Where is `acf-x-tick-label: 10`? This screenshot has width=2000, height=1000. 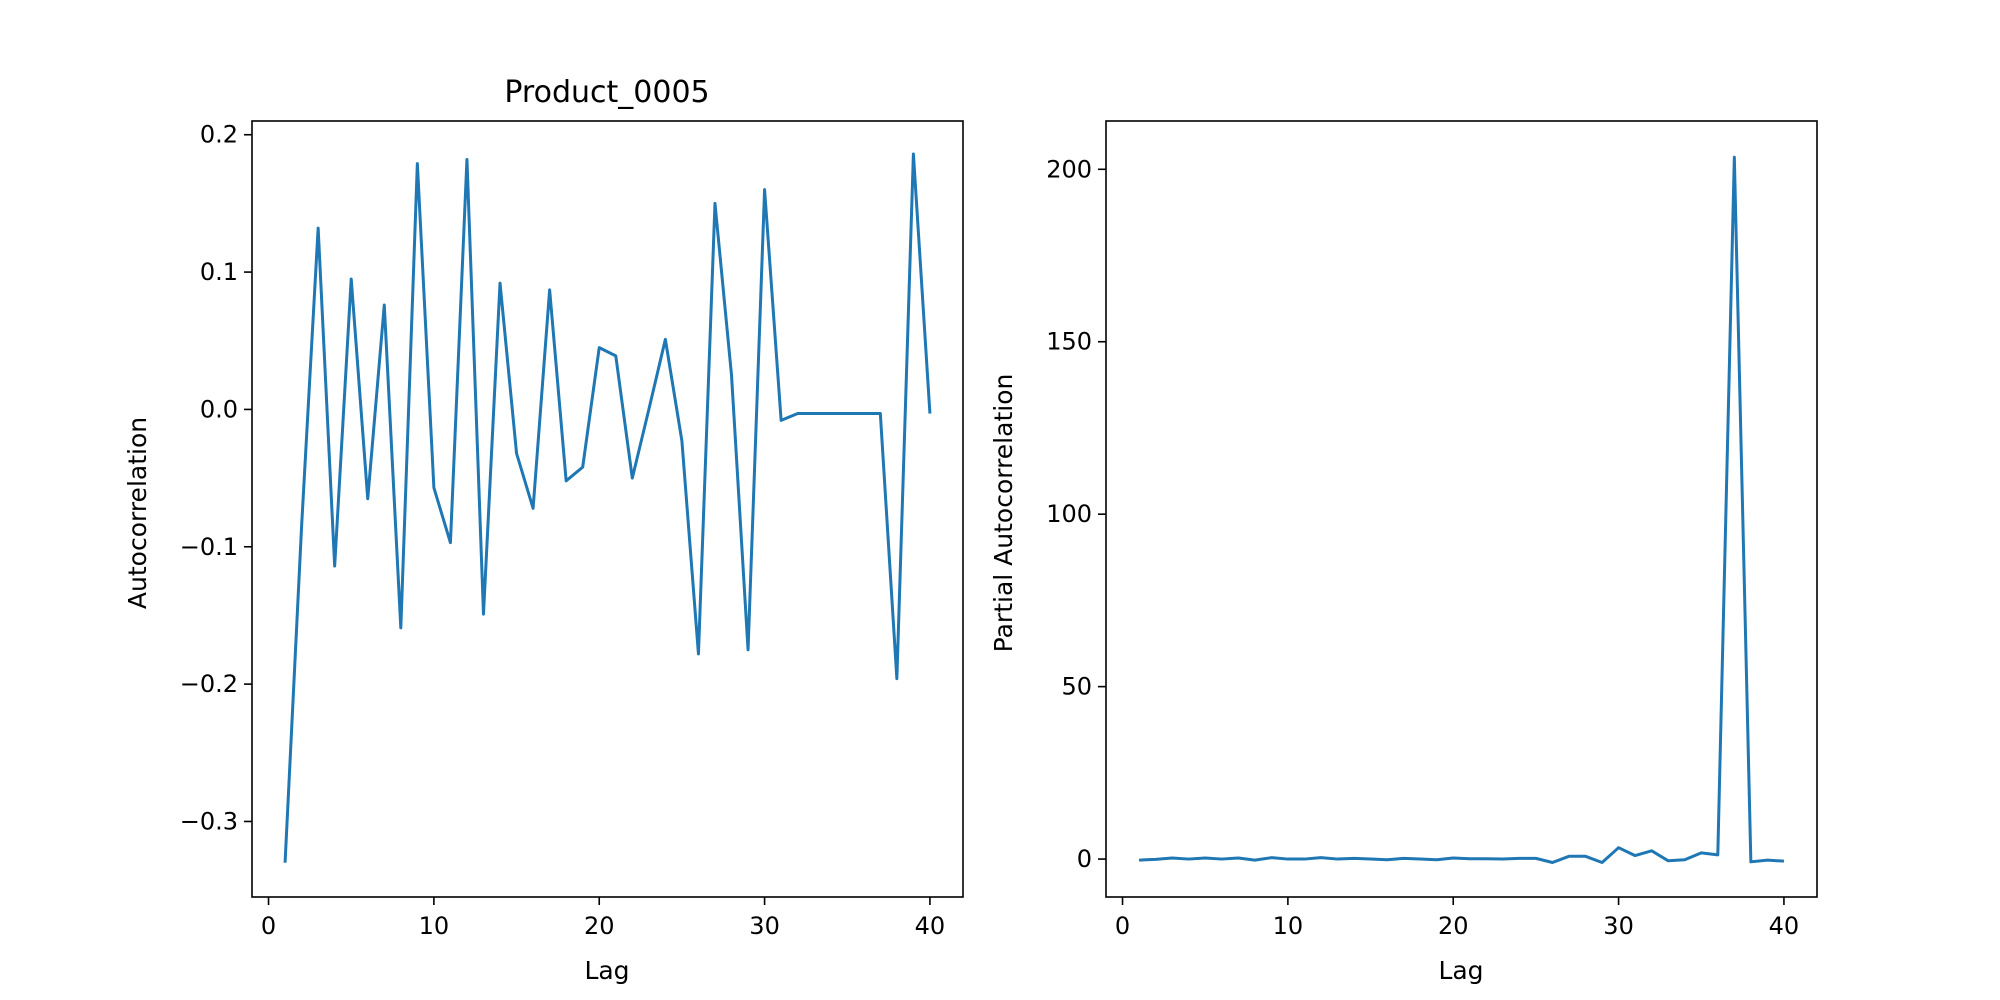
acf-x-tick-label: 10 is located at coordinates (434, 926).